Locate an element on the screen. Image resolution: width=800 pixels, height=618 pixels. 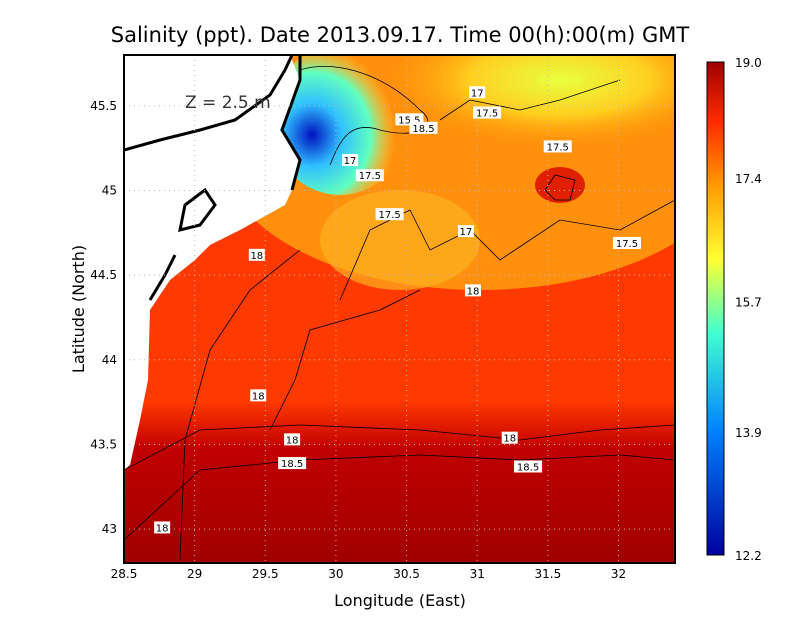
depth-label: Z = 2.5 m is located at coordinates (228, 103).